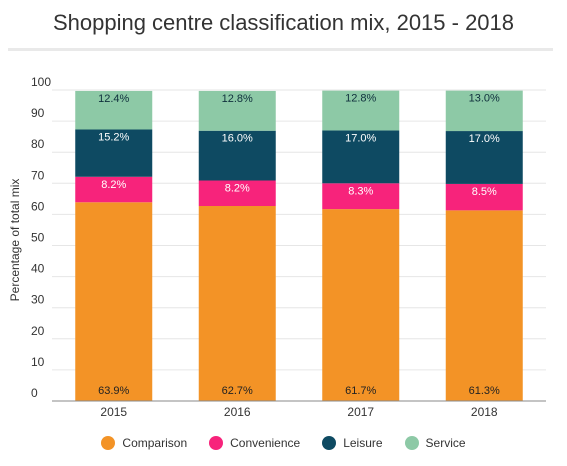  What do you see at coordinates (237, 155) in the screenshot?
I see `bar-segment-leisure-2016` at bounding box center [237, 155].